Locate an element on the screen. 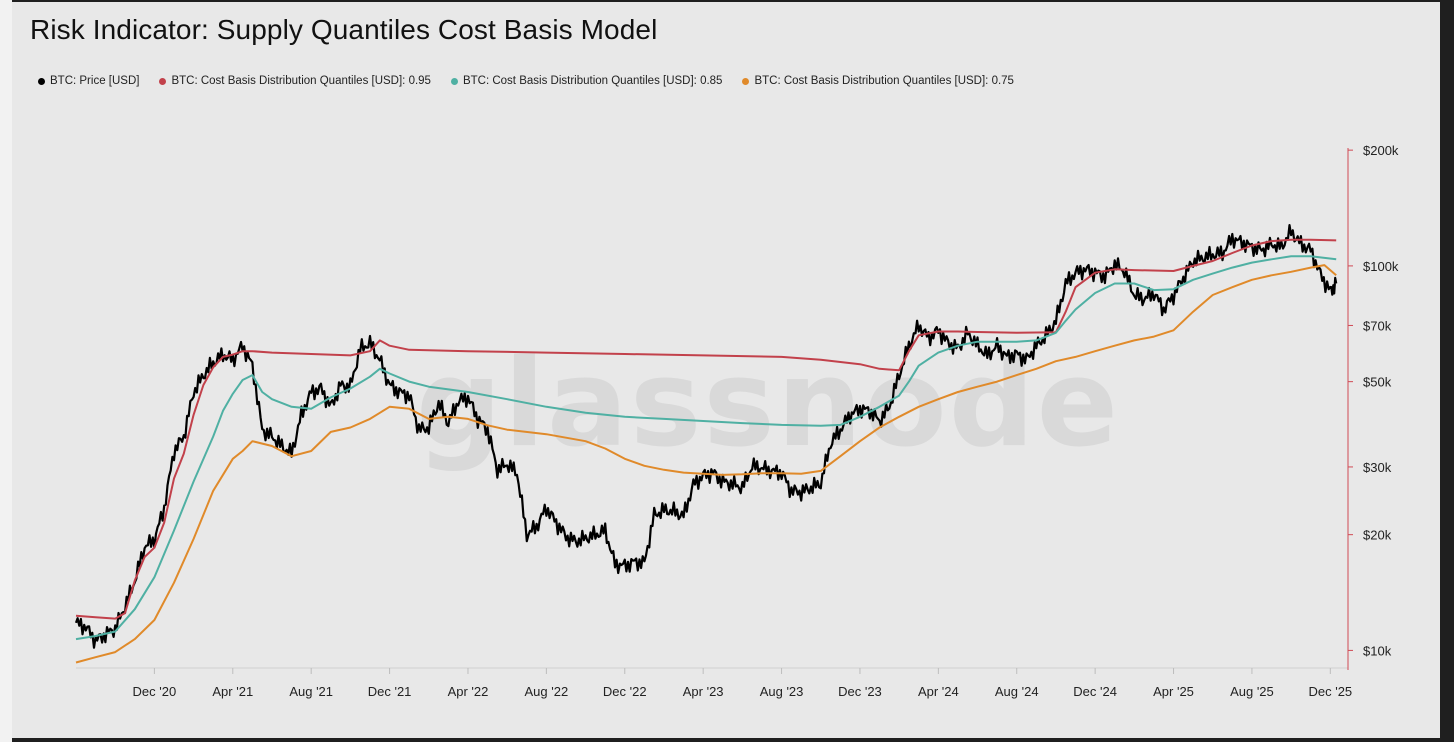  legend-dot-q75 is located at coordinates (746, 81).